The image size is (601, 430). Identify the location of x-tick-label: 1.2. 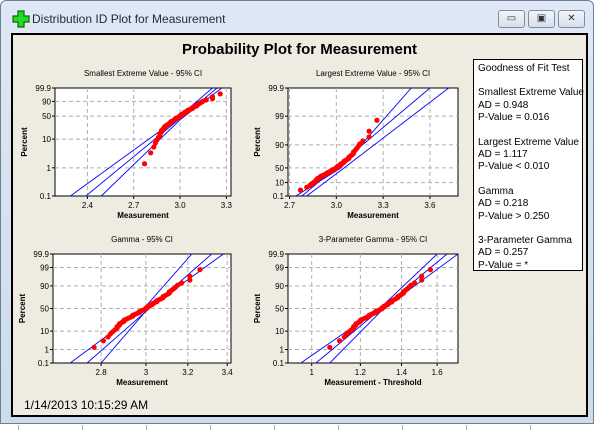
(361, 372).